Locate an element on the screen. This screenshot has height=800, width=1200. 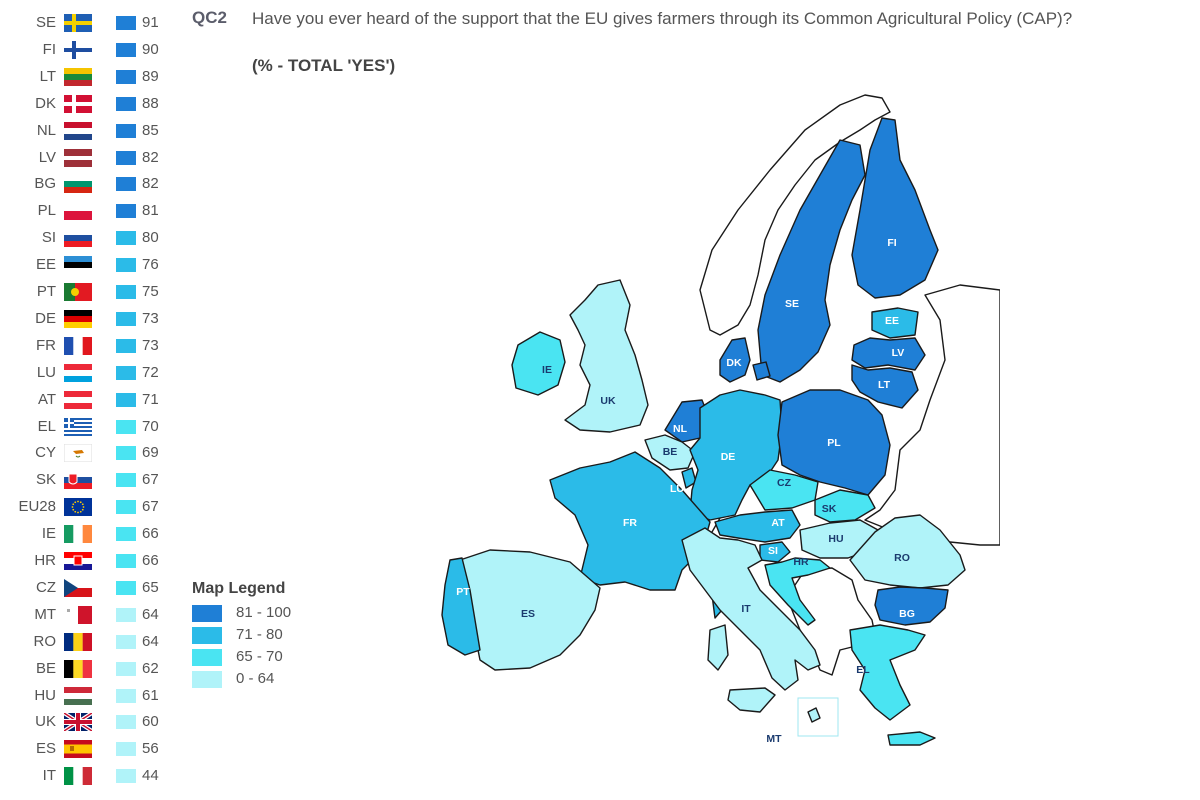
country-lv is located at coordinates (888, 354).